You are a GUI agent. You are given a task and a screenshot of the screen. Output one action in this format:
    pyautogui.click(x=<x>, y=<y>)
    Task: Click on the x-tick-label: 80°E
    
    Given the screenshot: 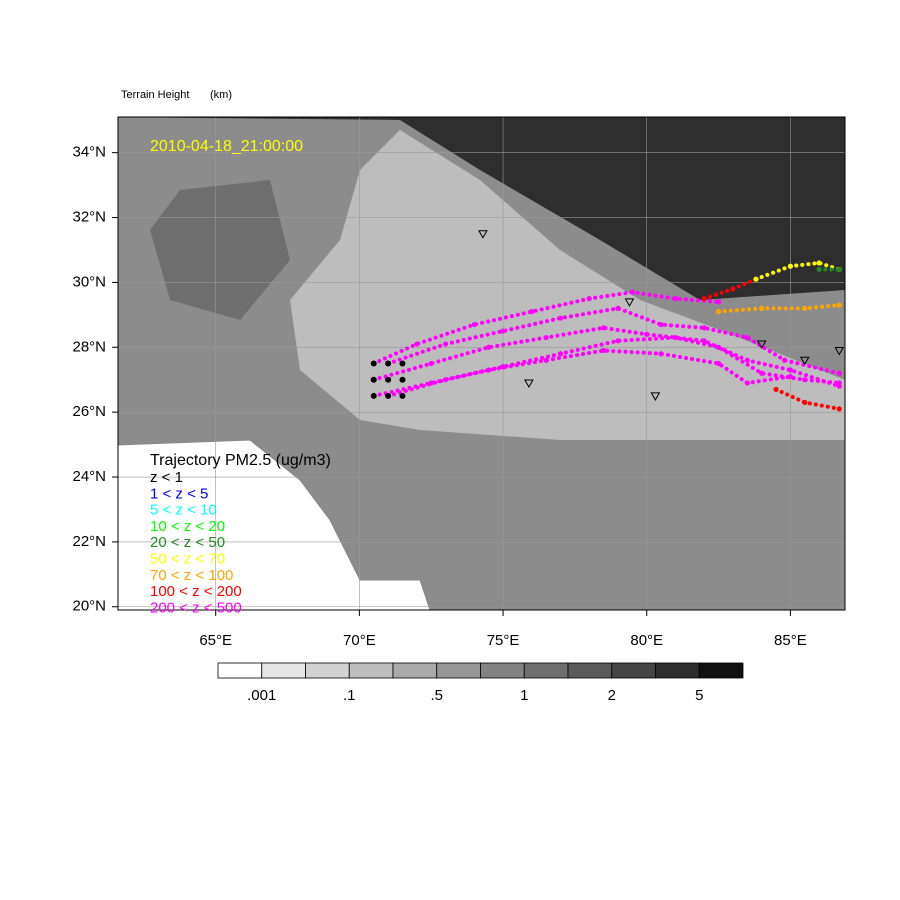 What is the action you would take?
    pyautogui.click(x=646, y=640)
    